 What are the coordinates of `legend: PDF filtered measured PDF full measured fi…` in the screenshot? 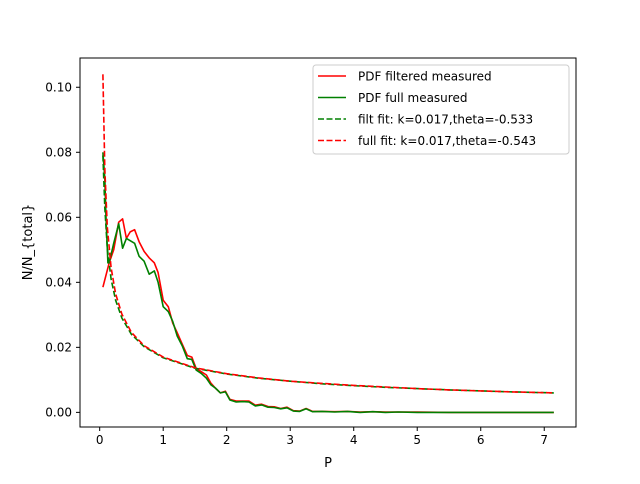 It's located at (441, 109).